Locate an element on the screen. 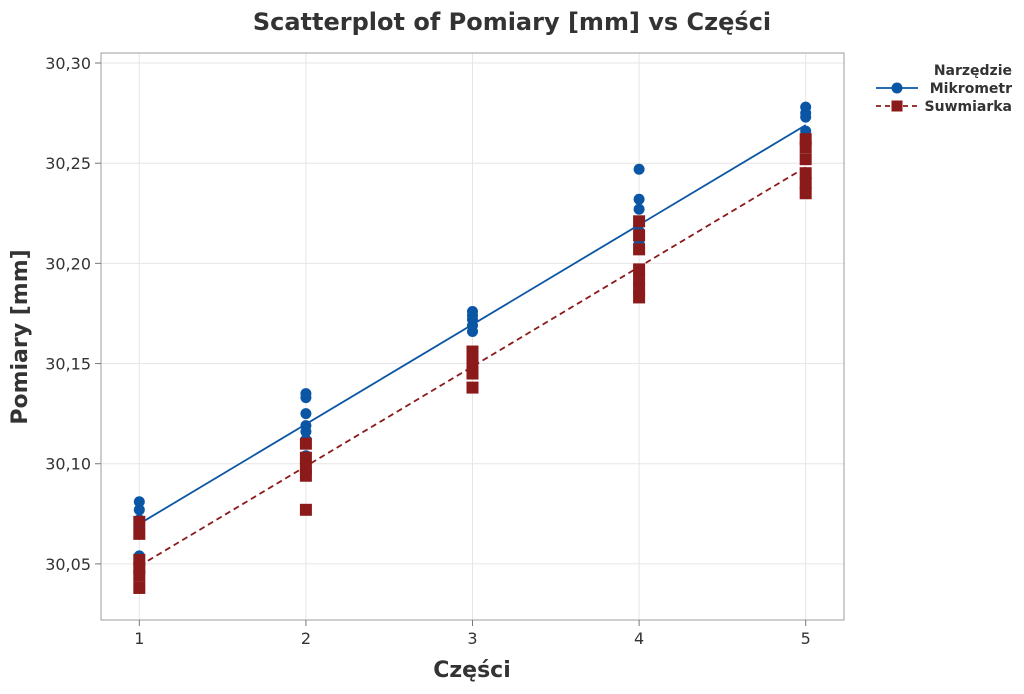 Image resolution: width=1024 pixels, height=694 pixels. y-tick-label: 30,05 is located at coordinates (68, 564).